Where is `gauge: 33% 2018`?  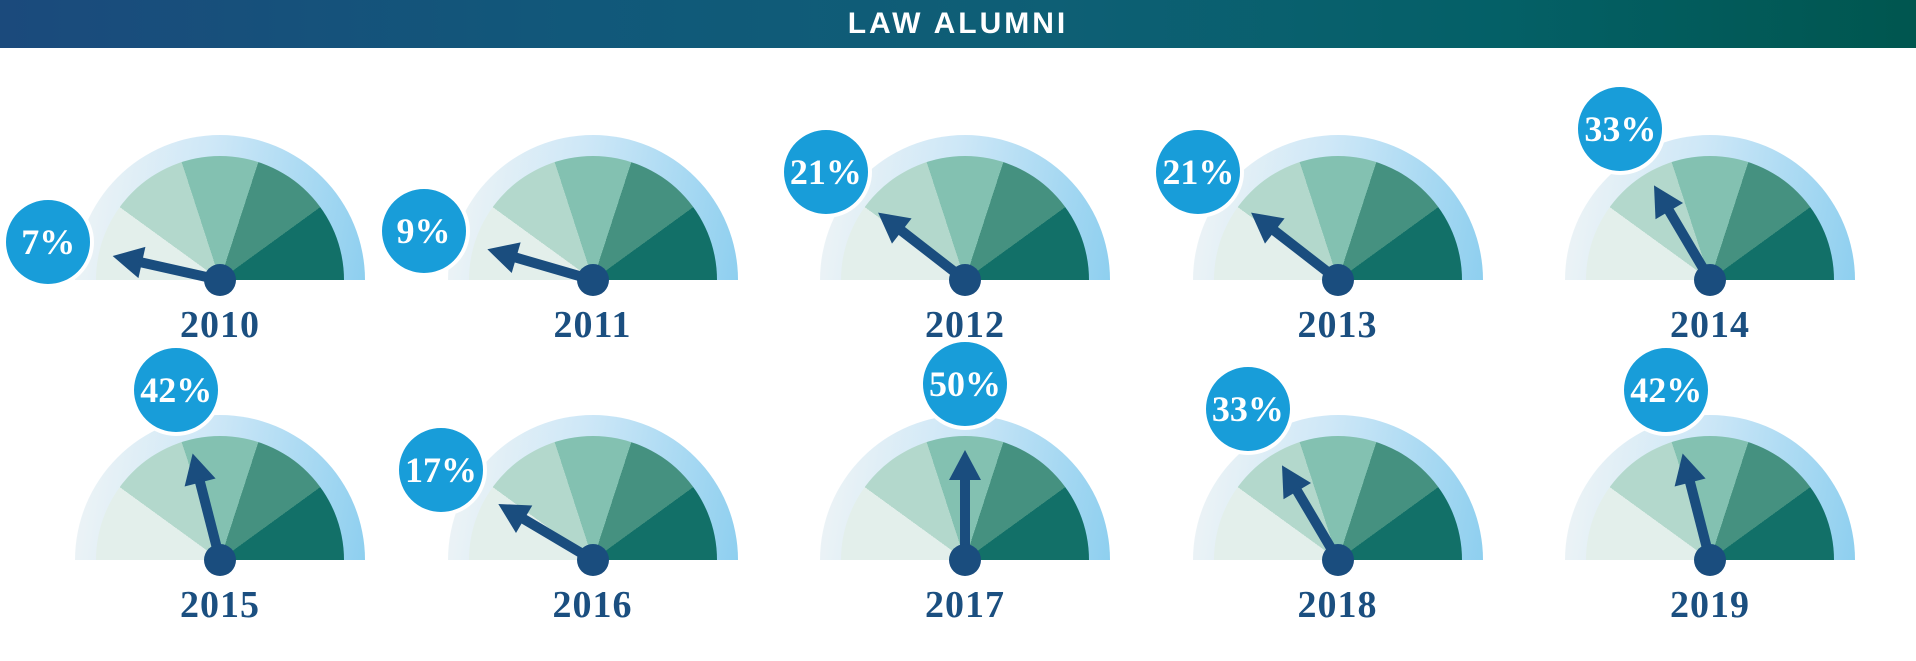
gauge: 33% 2018 is located at coordinates (1337, 481).